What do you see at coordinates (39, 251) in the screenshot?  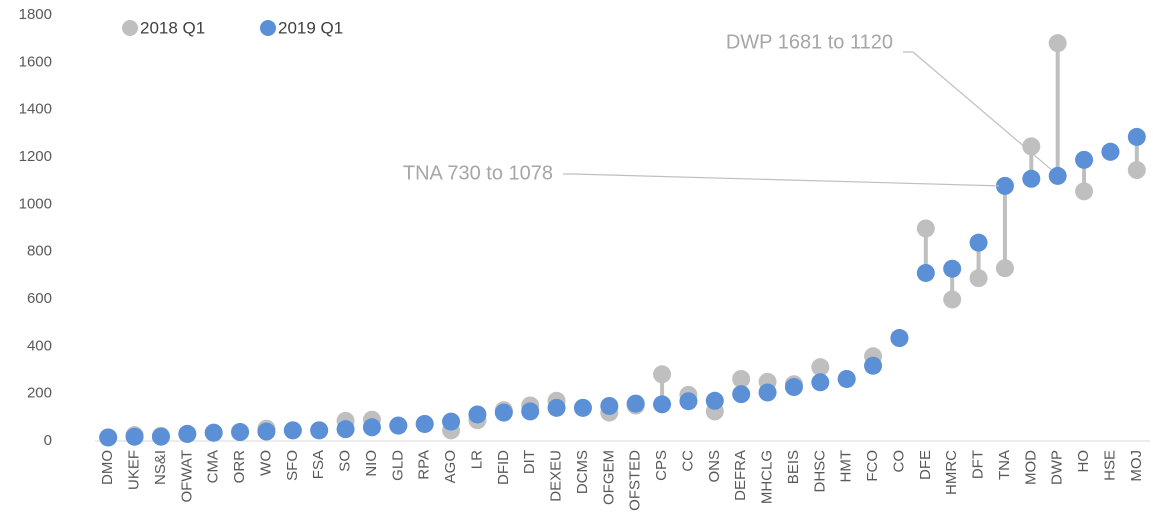 I see `y-tick-label: 800` at bounding box center [39, 251].